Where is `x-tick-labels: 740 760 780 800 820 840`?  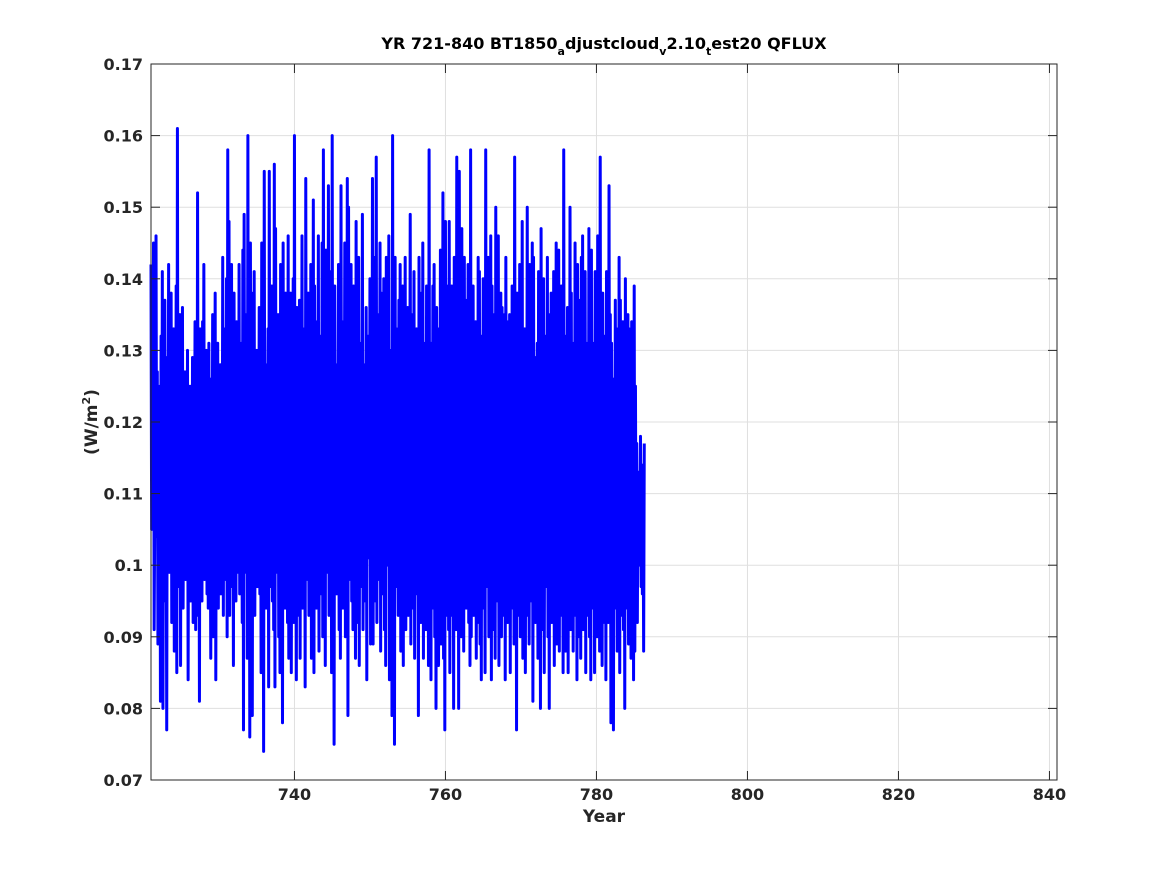 x-tick-labels: 740 760 780 800 820 840 is located at coordinates (672, 794).